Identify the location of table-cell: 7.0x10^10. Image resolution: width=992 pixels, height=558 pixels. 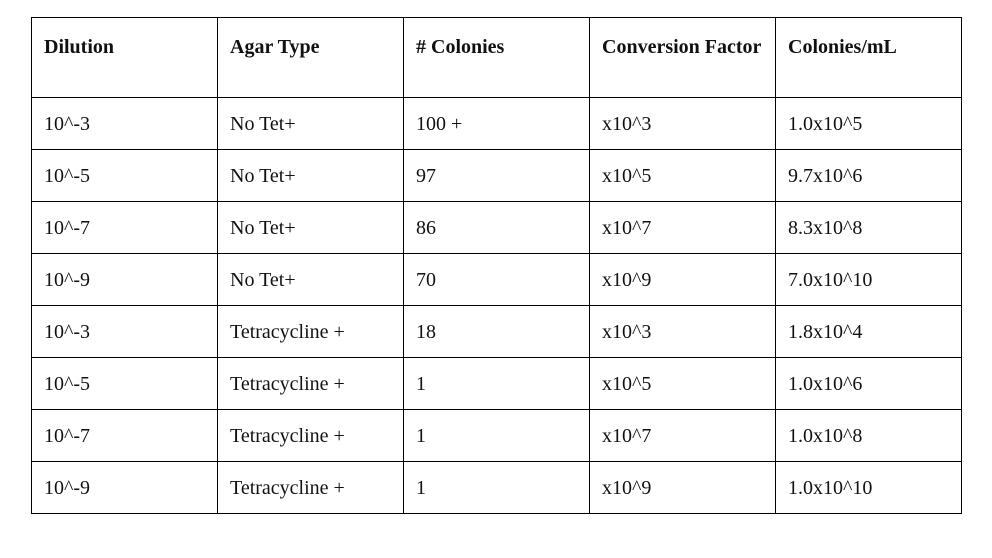
(868, 279).